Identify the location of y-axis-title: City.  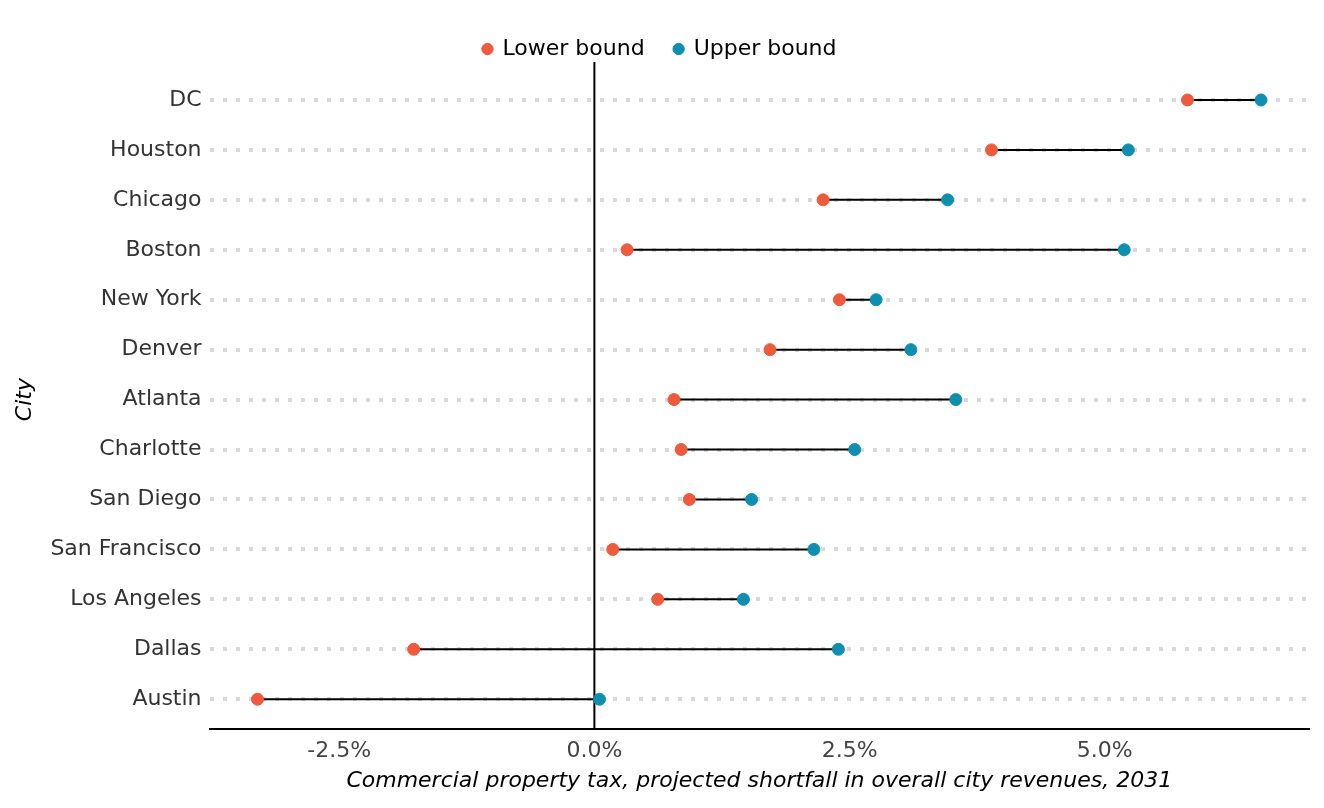
(23, 399).